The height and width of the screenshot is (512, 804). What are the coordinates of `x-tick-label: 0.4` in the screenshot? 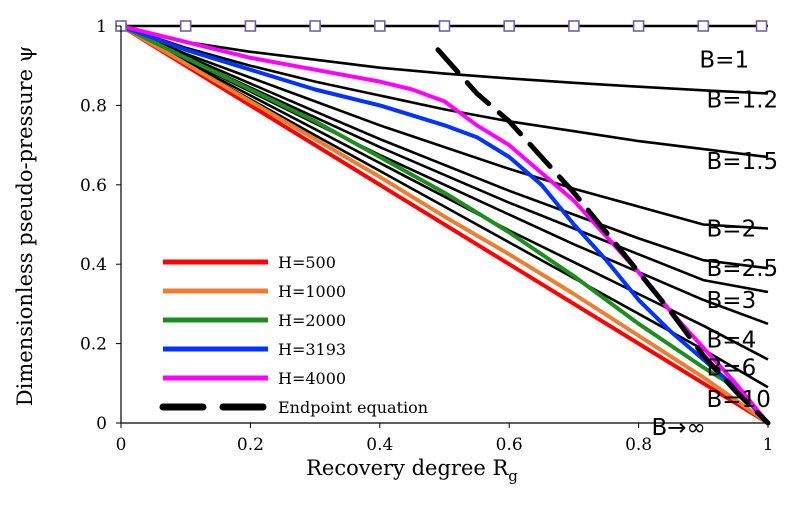 It's located at (379, 445).